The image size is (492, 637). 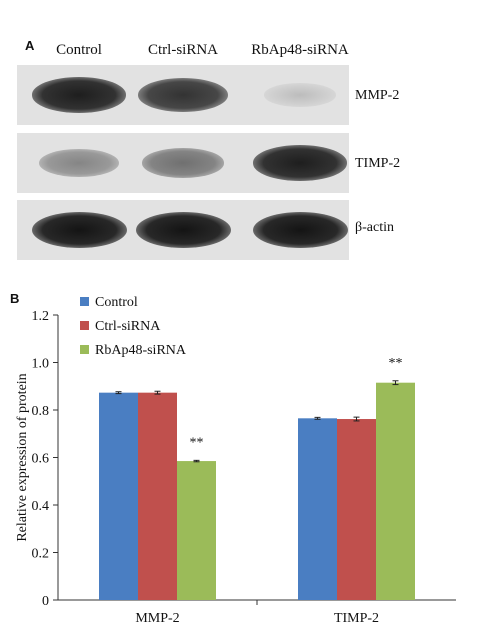 What do you see at coordinates (300, 50) in the screenshot?
I see `lane-label-rbap48-sirna: RbAp48-siRNA` at bounding box center [300, 50].